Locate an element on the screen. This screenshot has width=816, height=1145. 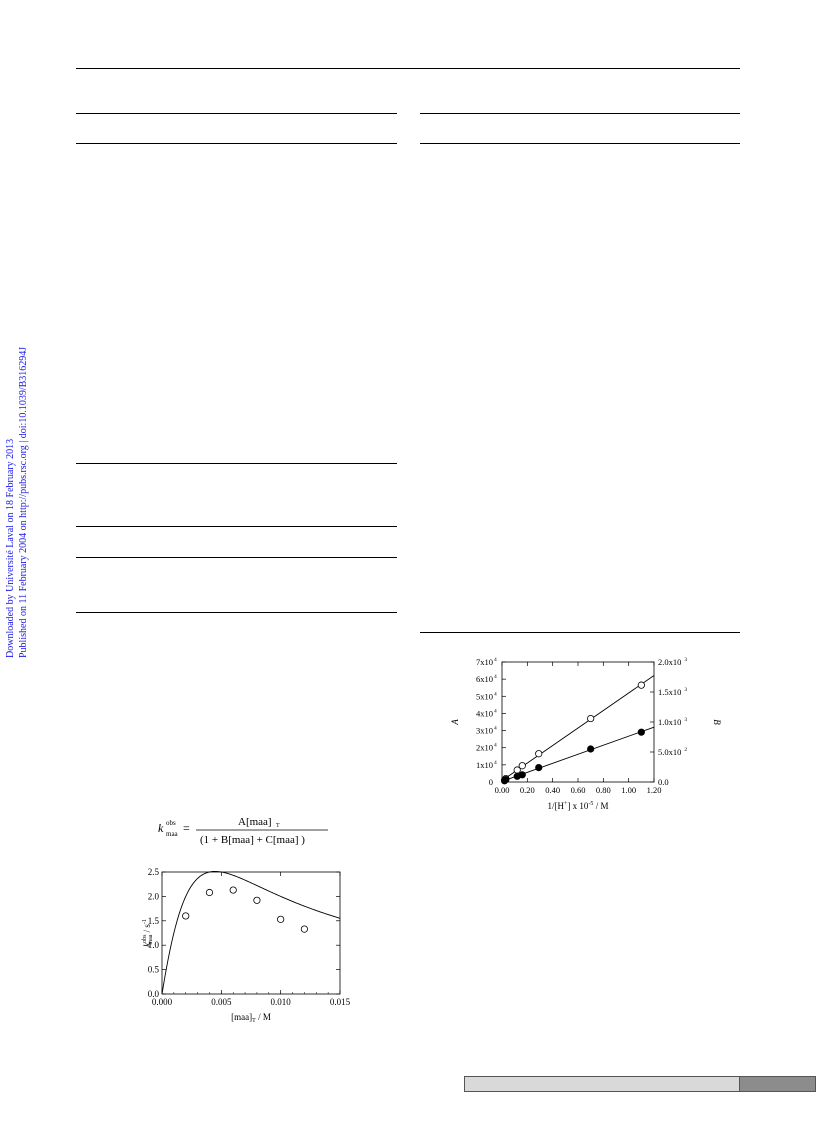
y-tick-label: 0.0 is located at coordinates (154, 994).